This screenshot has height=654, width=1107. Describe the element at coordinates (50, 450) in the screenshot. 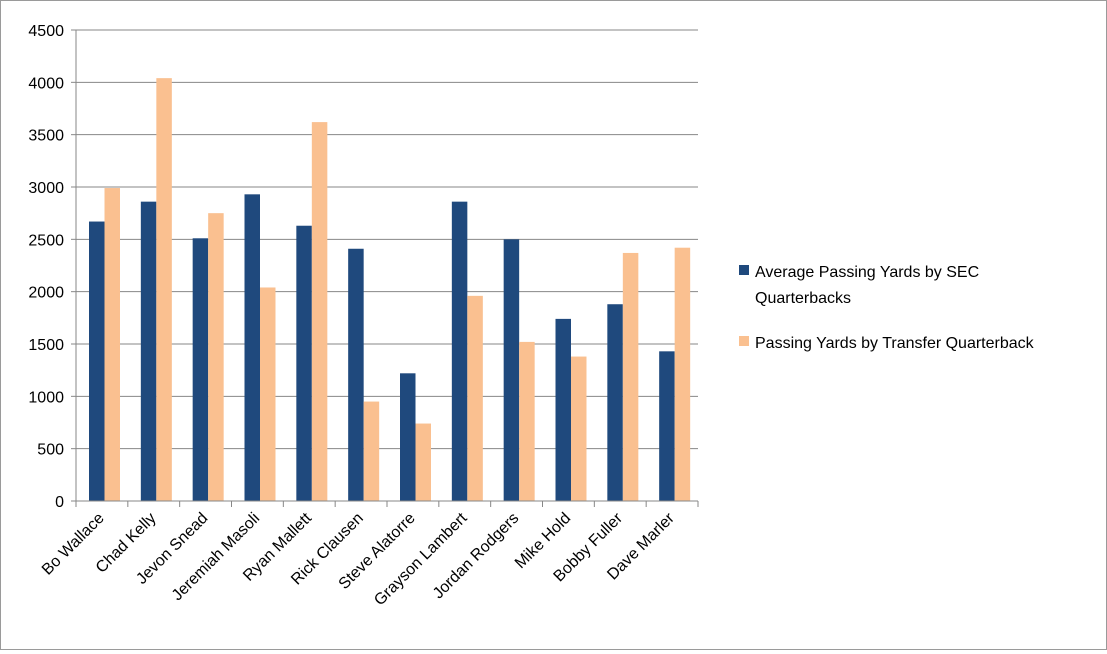

I see `y-tick-label: 500` at that location.